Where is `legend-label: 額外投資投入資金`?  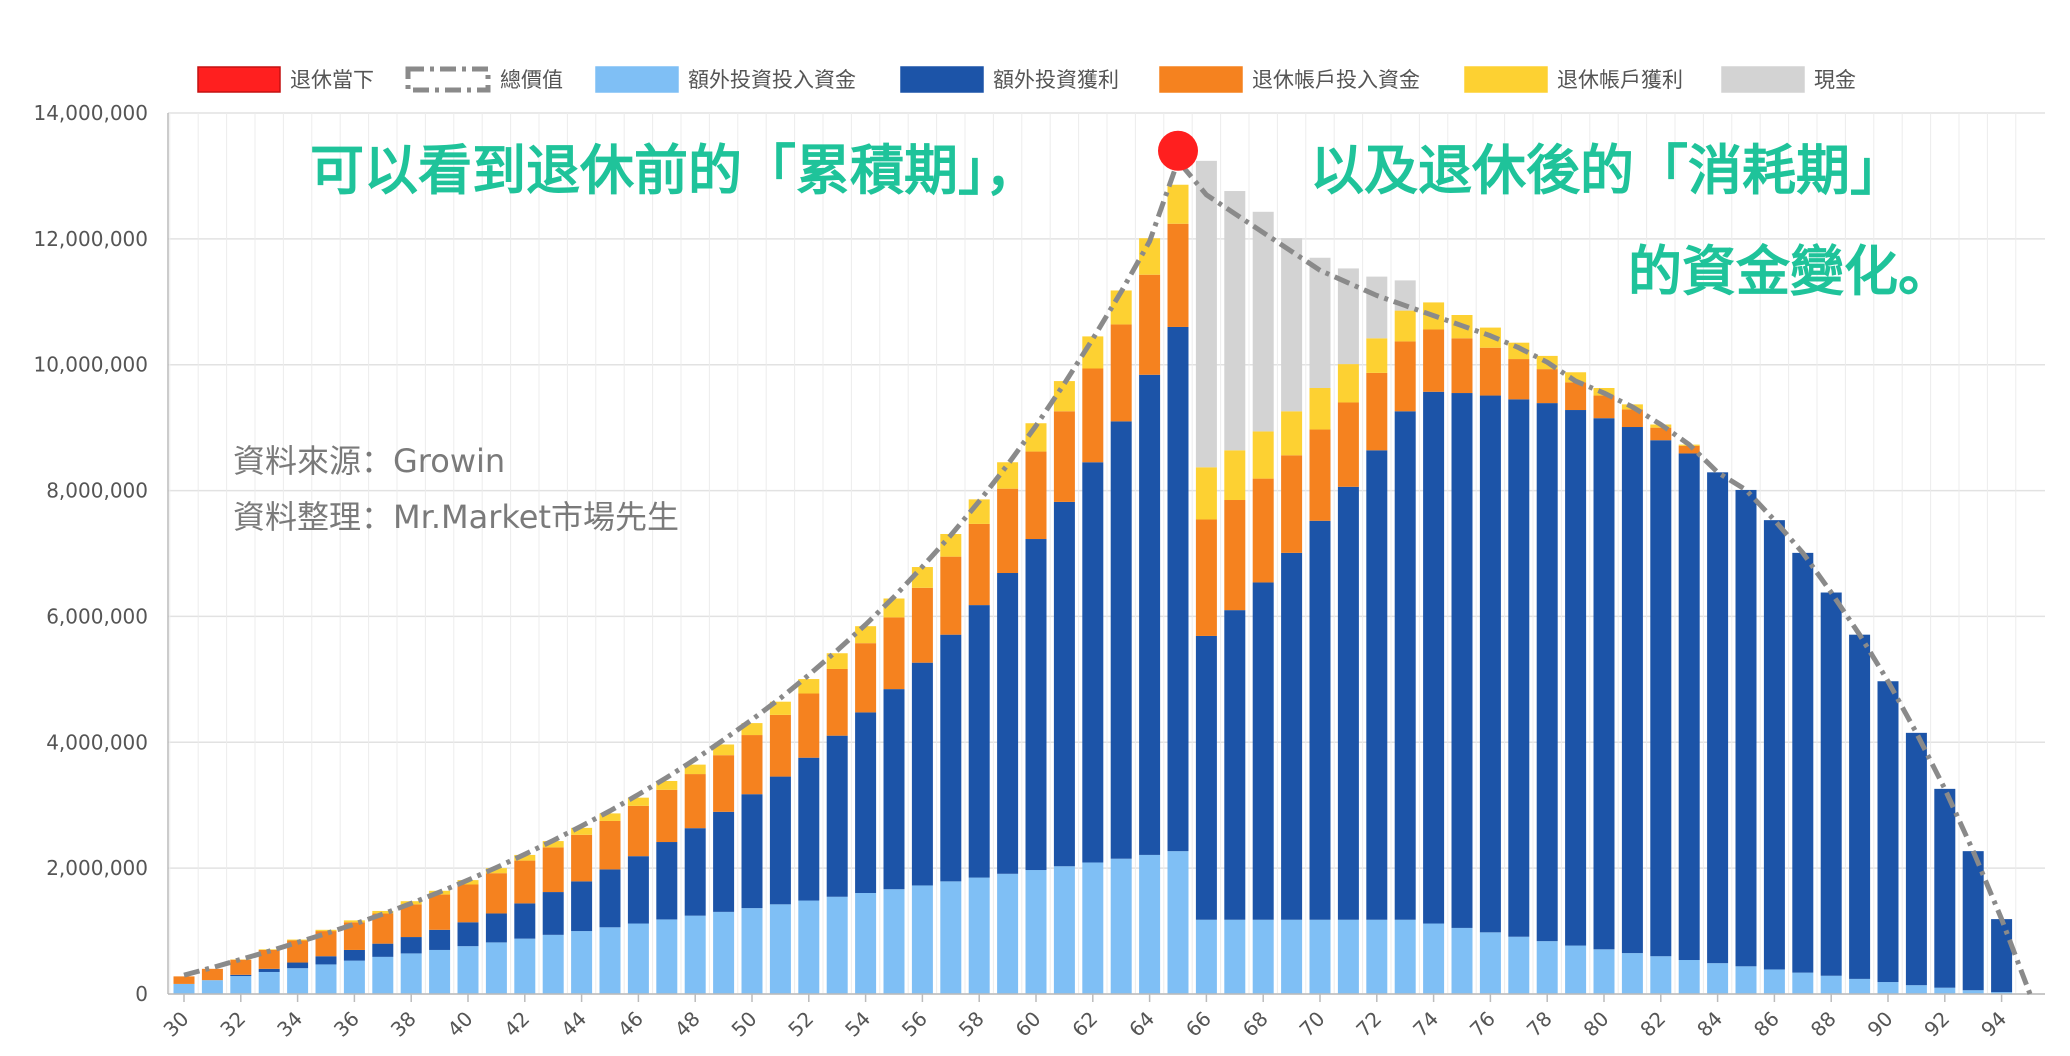 legend-label: 額外投資投入資金 is located at coordinates (772, 80).